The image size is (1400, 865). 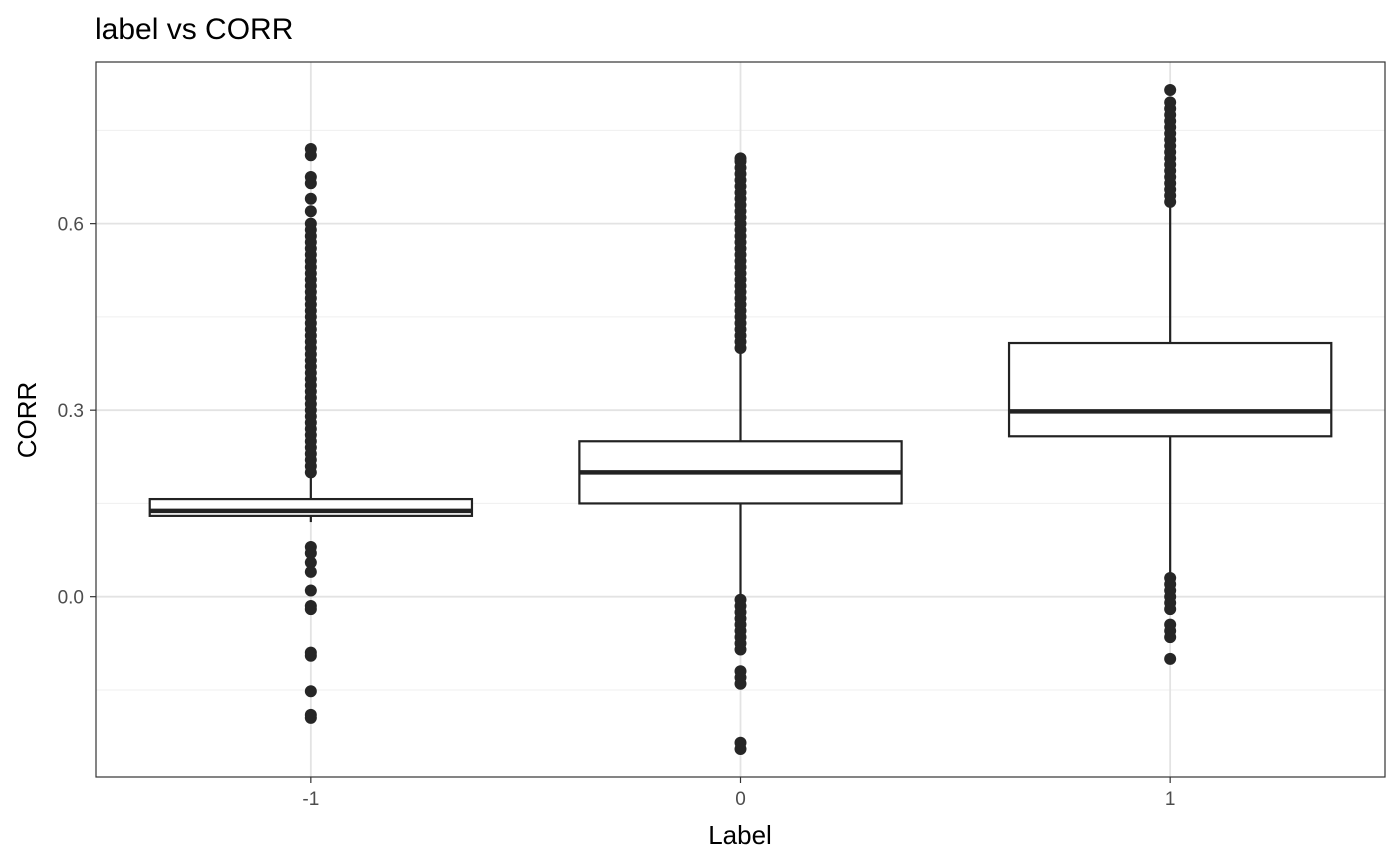 I want to click on y-axis: 0.0 0.3 0.6, so click(x=77, y=412).